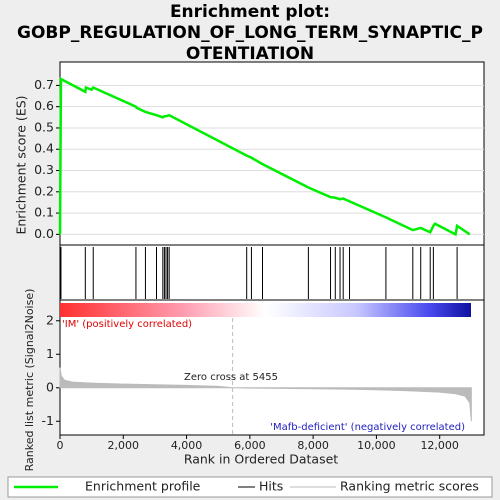 The image size is (500, 500). What do you see at coordinates (21, 164) in the screenshot?
I see `y-label: Enrichment score (ES)` at bounding box center [21, 164].